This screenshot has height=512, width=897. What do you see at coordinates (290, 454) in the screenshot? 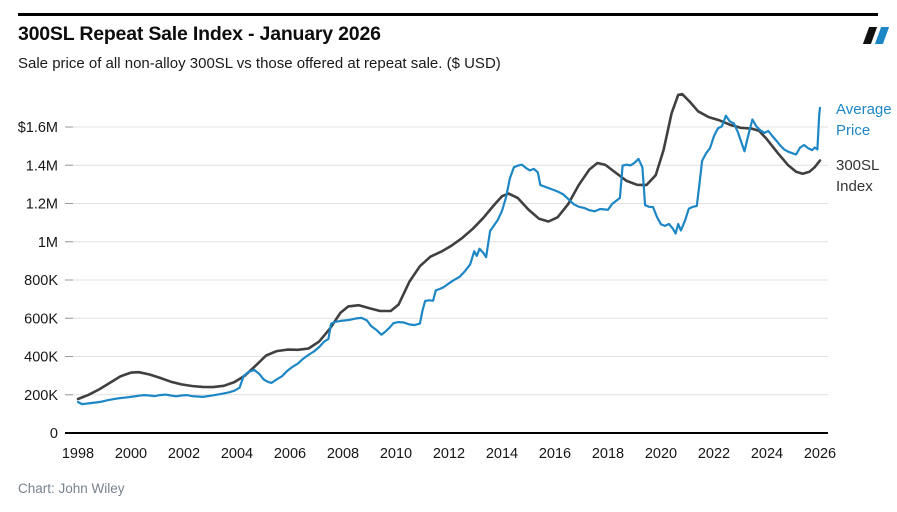
I see `x-tick-label: 2006` at bounding box center [290, 454].